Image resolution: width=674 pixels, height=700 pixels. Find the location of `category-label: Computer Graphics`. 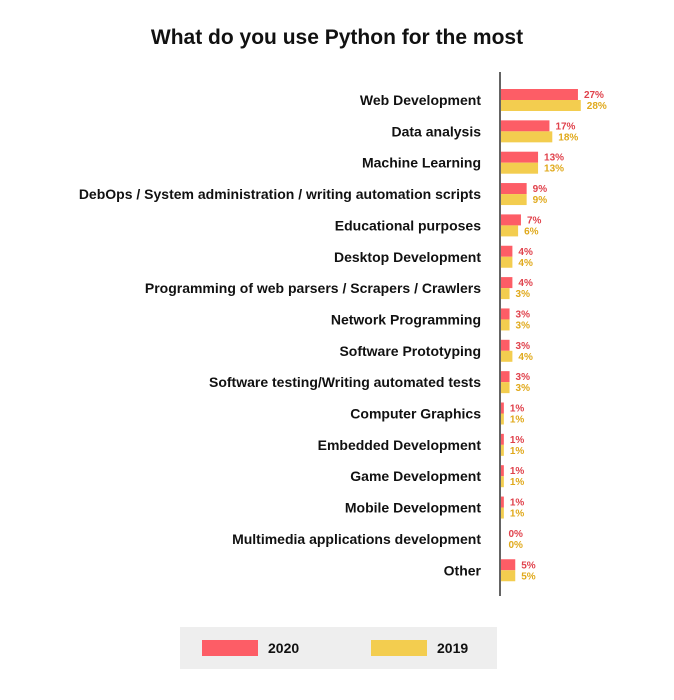

category-label: Computer Graphics is located at coordinates (415, 414).